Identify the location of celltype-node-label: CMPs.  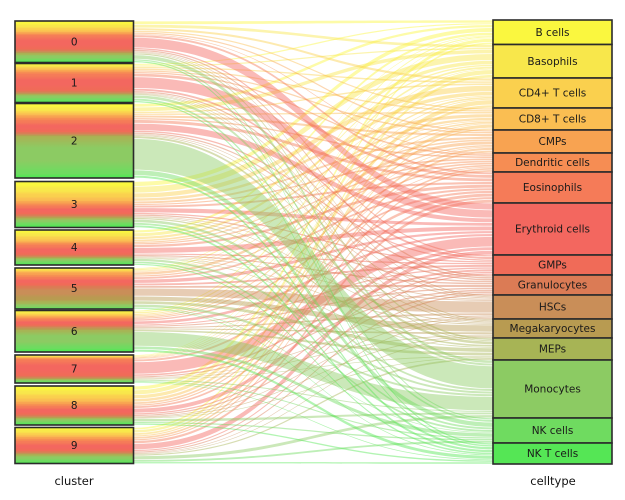
(552, 142).